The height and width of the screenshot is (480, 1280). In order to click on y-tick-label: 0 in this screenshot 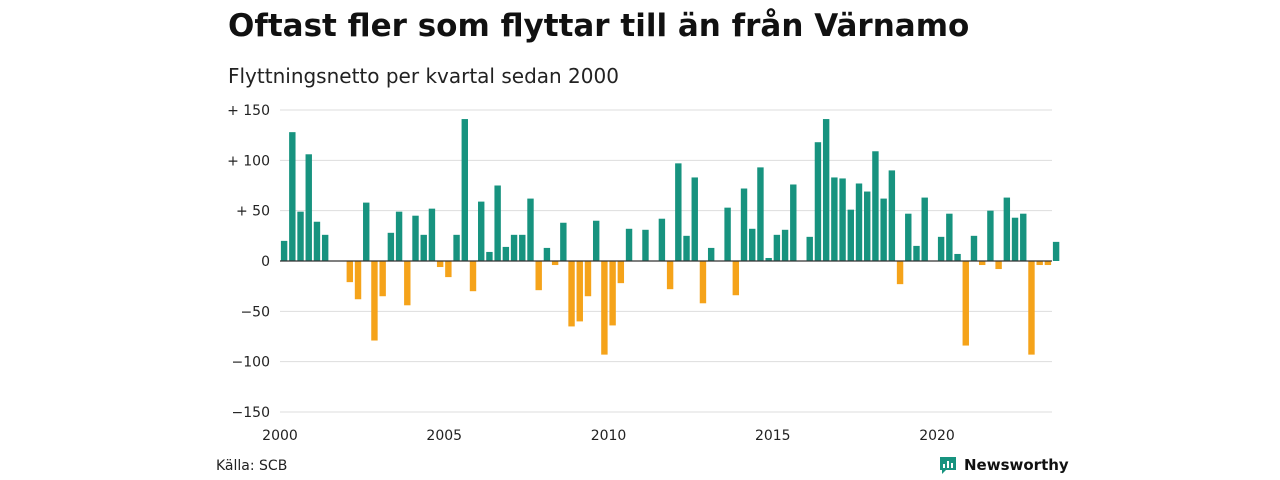, I will do `click(265, 262)`.